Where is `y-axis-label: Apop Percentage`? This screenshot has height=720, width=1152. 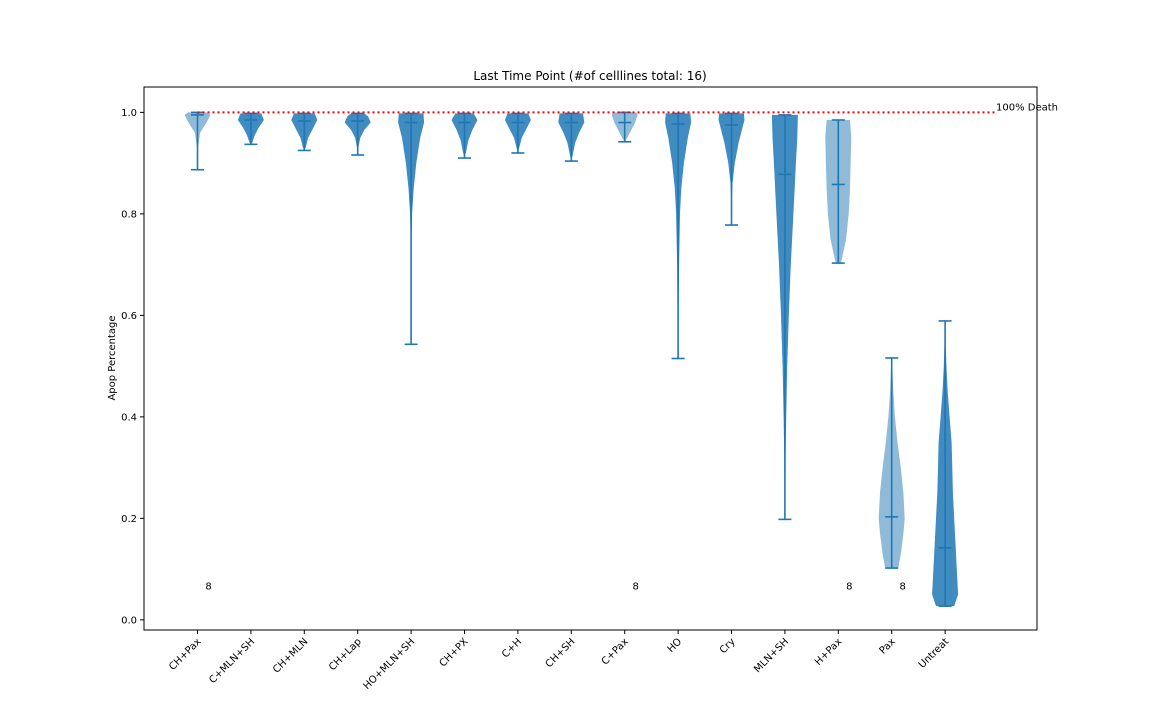 y-axis-label: Apop Percentage is located at coordinates (112, 357).